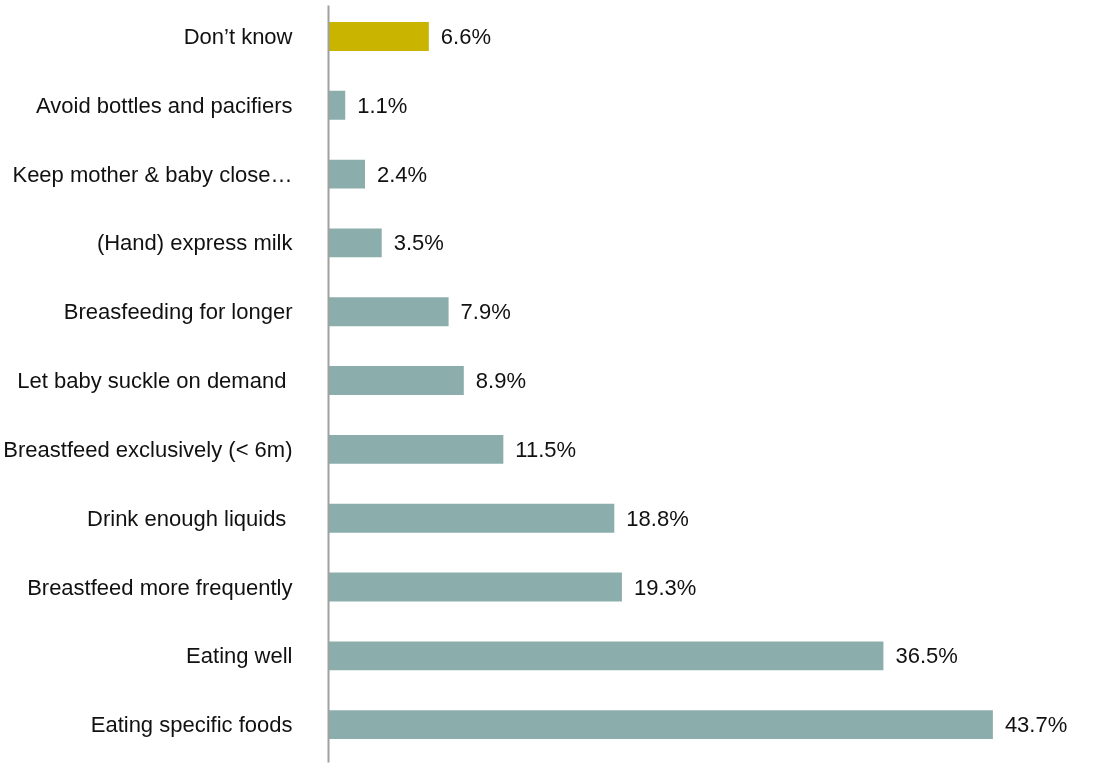 The width and height of the screenshot is (1107, 767). Describe the element at coordinates (546, 449) in the screenshot. I see `data-label: 11.5%` at that location.